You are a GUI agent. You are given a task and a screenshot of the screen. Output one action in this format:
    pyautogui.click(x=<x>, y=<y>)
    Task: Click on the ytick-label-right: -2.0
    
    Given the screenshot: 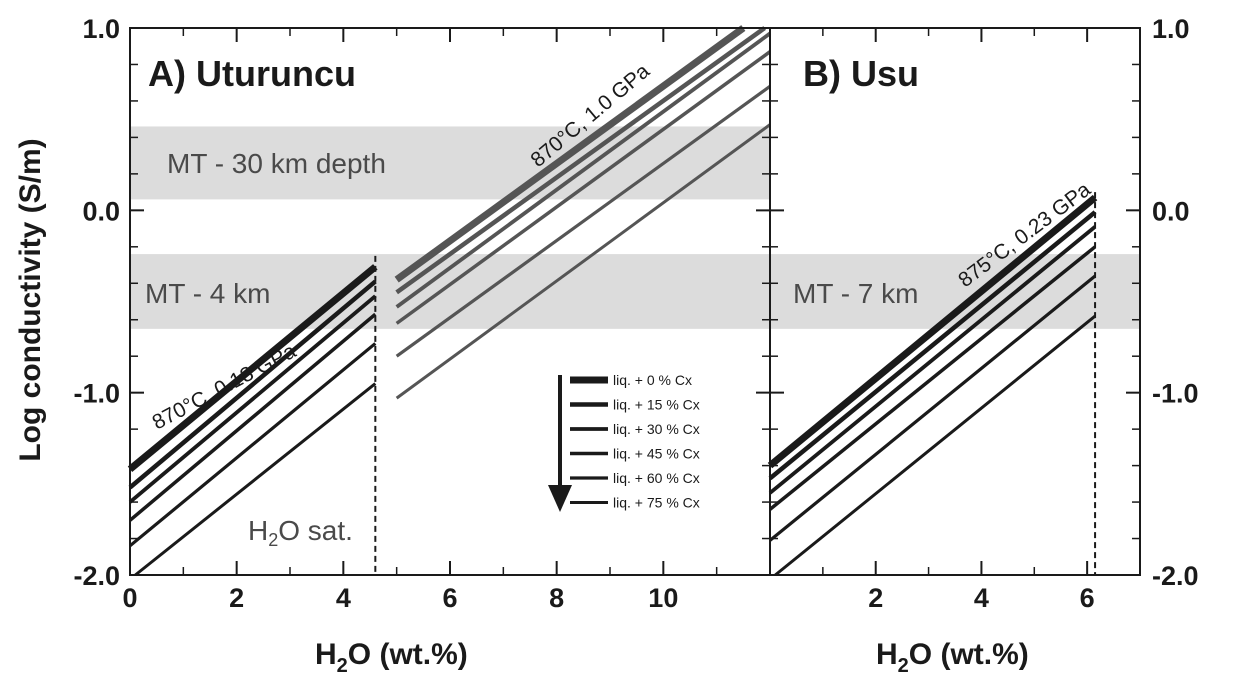 What is the action you would take?
    pyautogui.click(x=1175, y=576)
    